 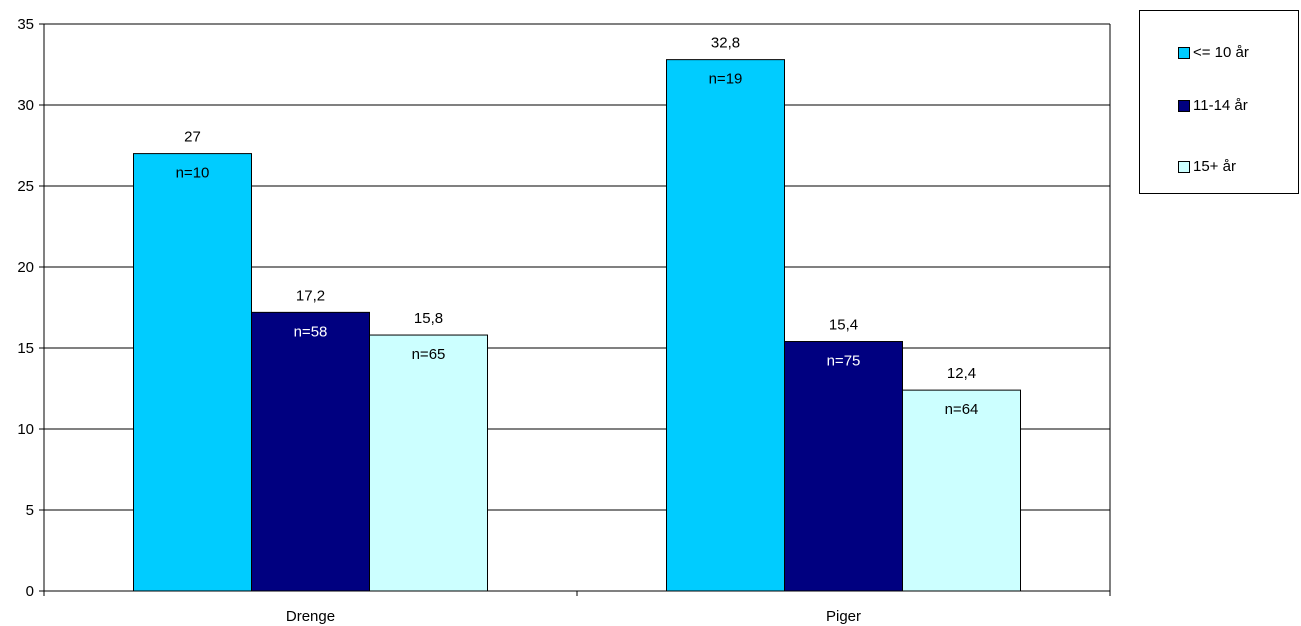 I want to click on y-tick-label: 25, so click(x=25, y=186).